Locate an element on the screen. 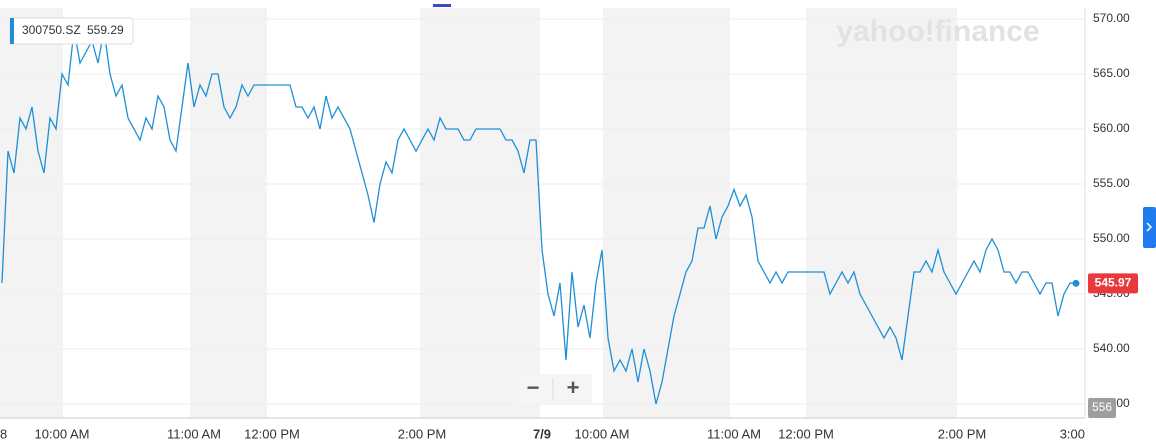  x-tick-label: 7/9 is located at coordinates (542, 433).